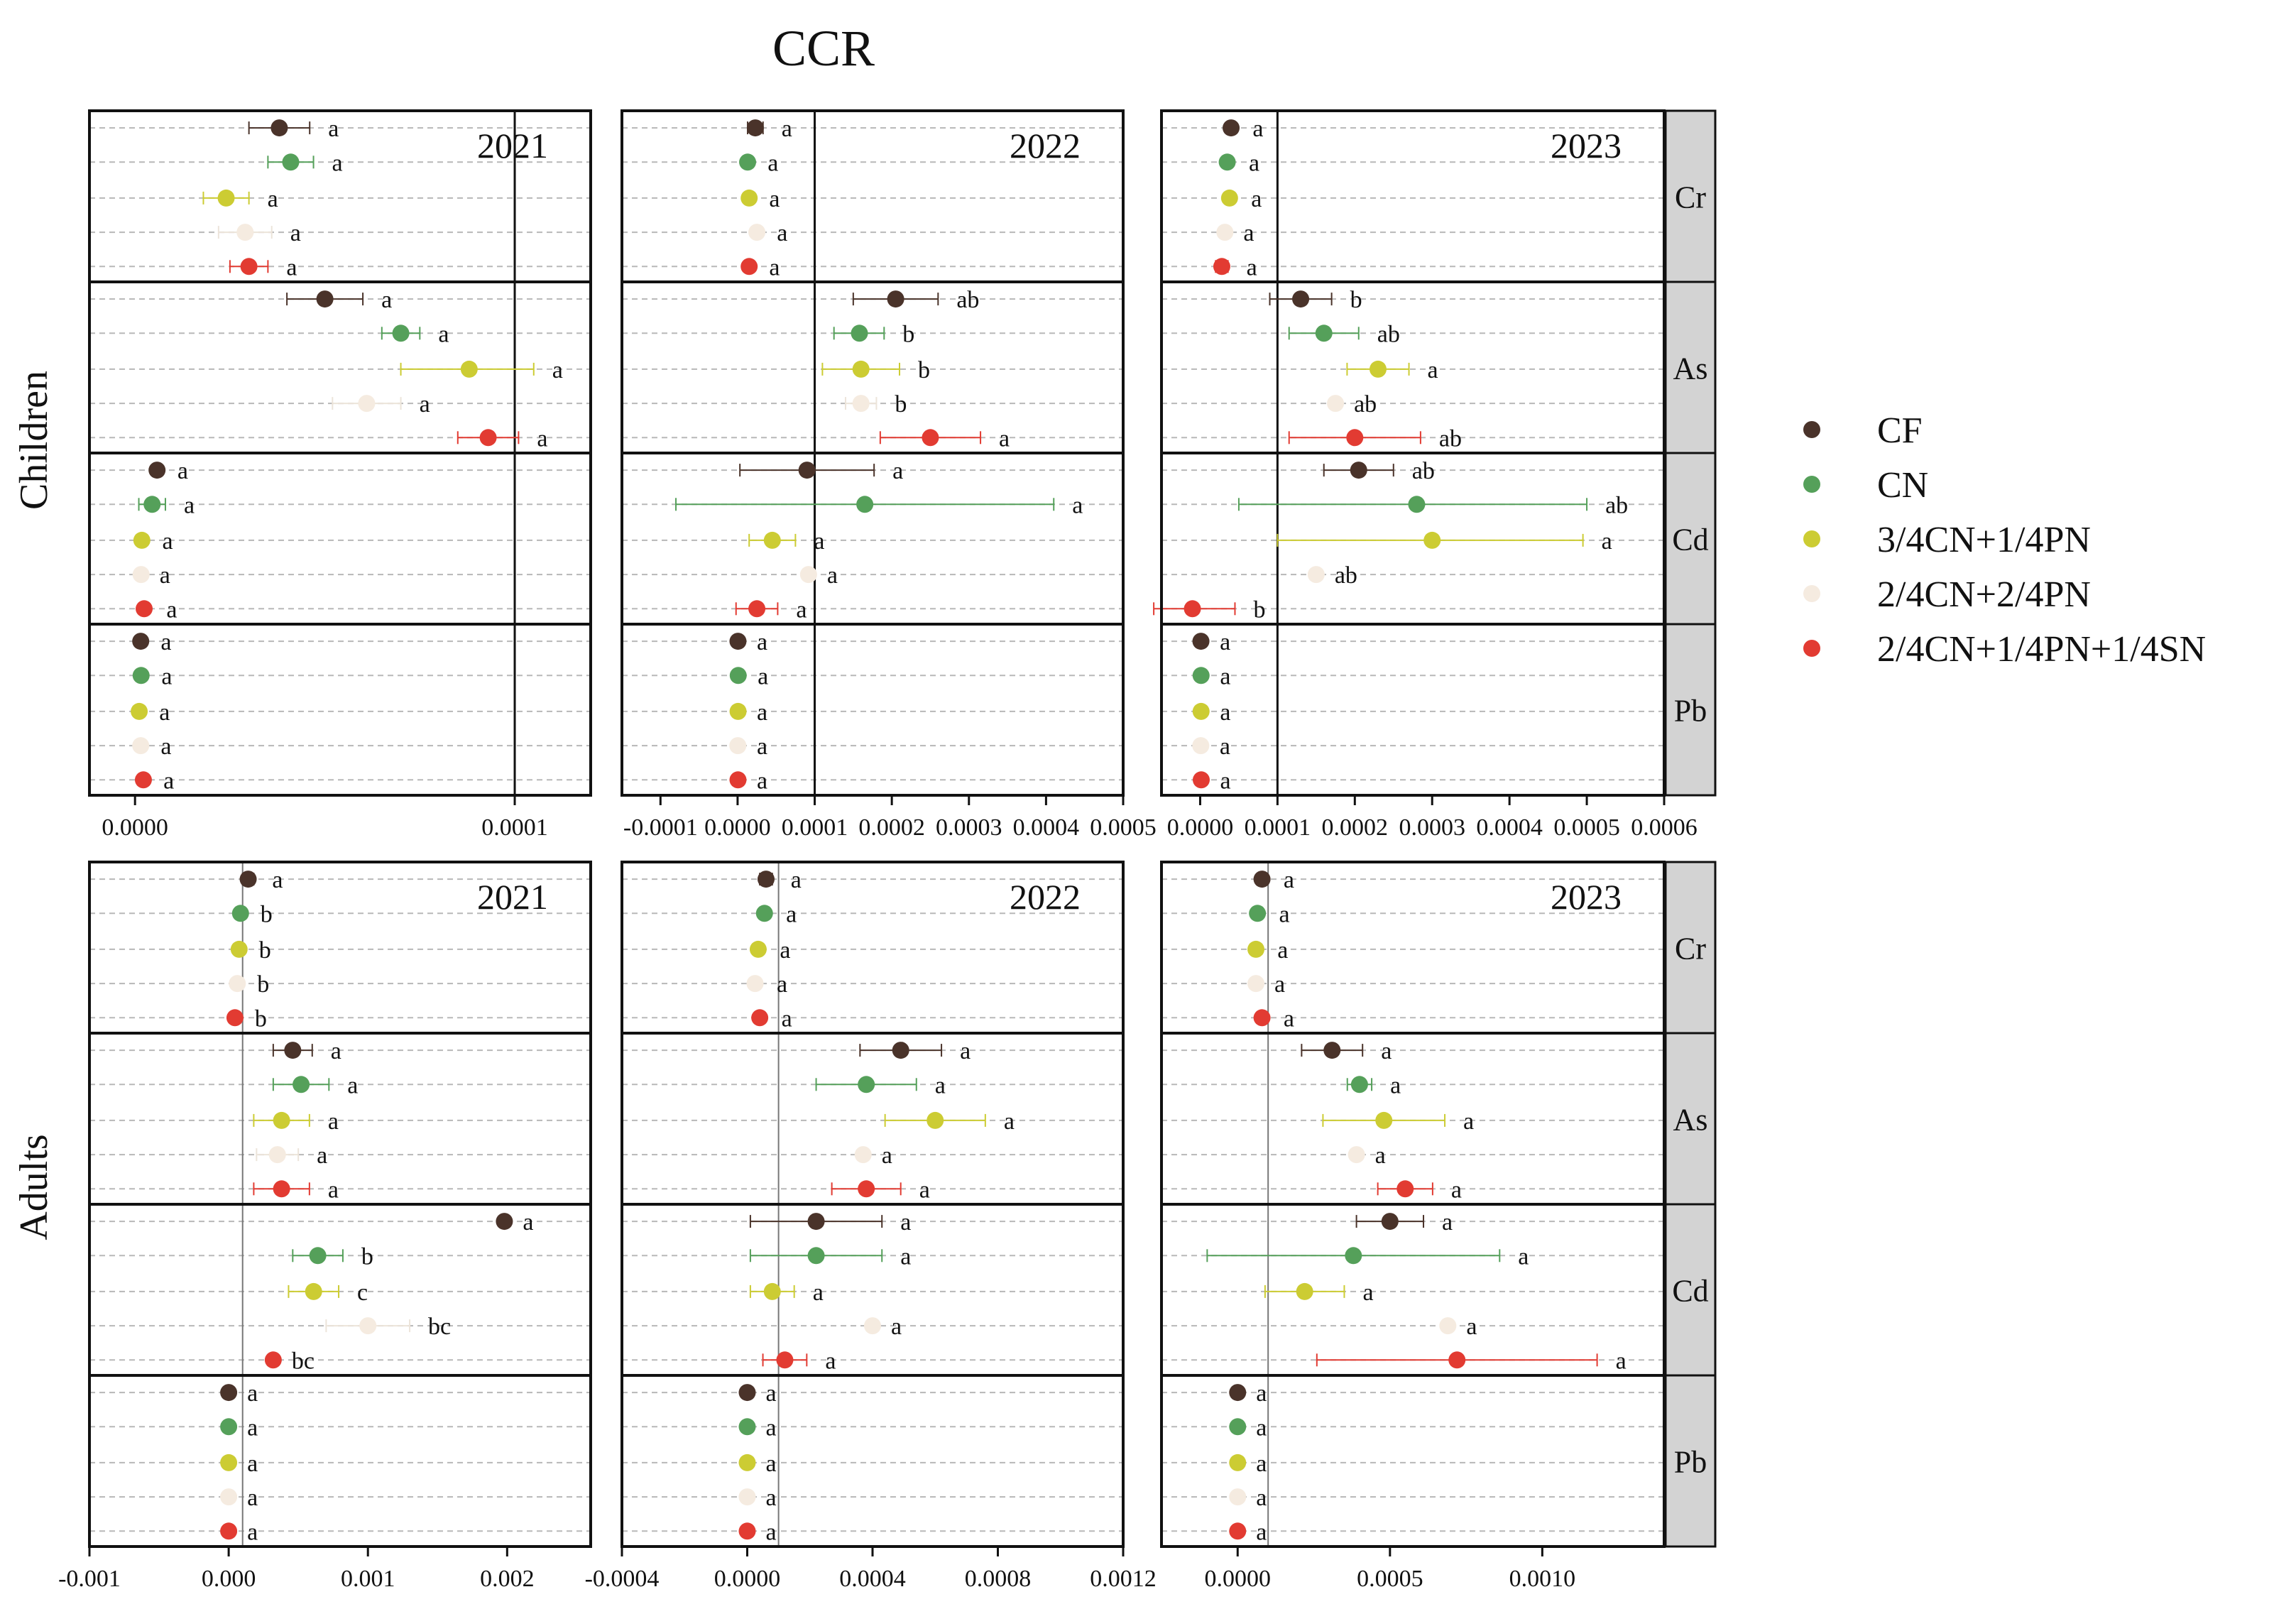 The width and height of the screenshot is (2296, 1609). I want to click on x-tick-label: 0.0003, so click(969, 828).